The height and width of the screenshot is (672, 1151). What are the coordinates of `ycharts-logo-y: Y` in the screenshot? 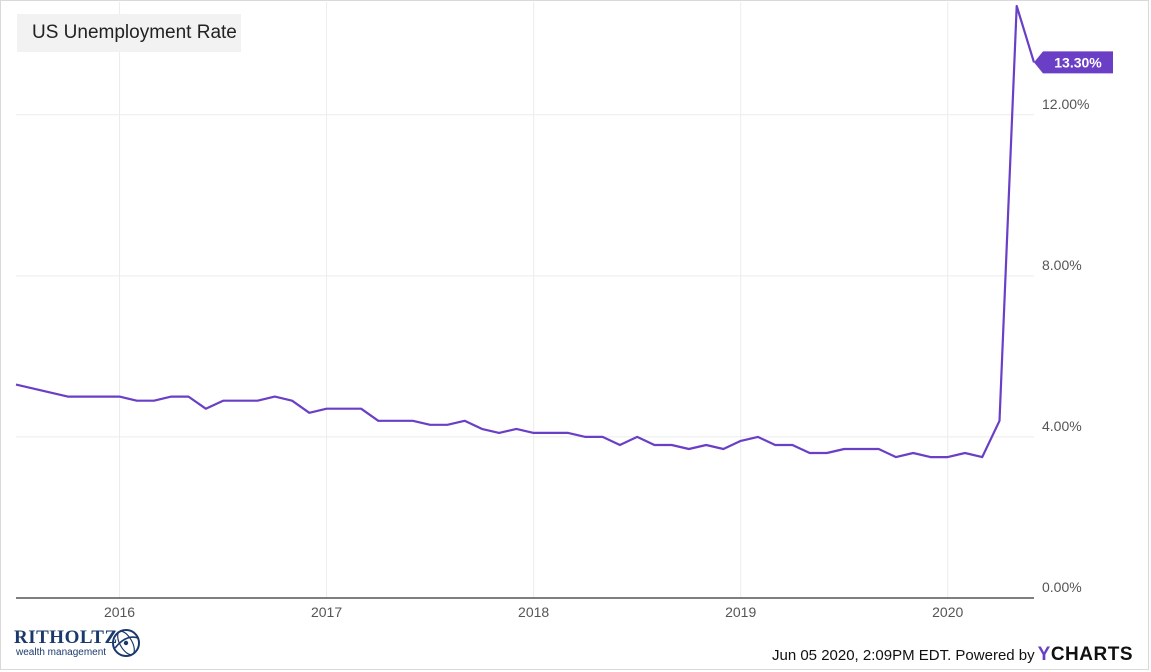 It's located at (1044, 654).